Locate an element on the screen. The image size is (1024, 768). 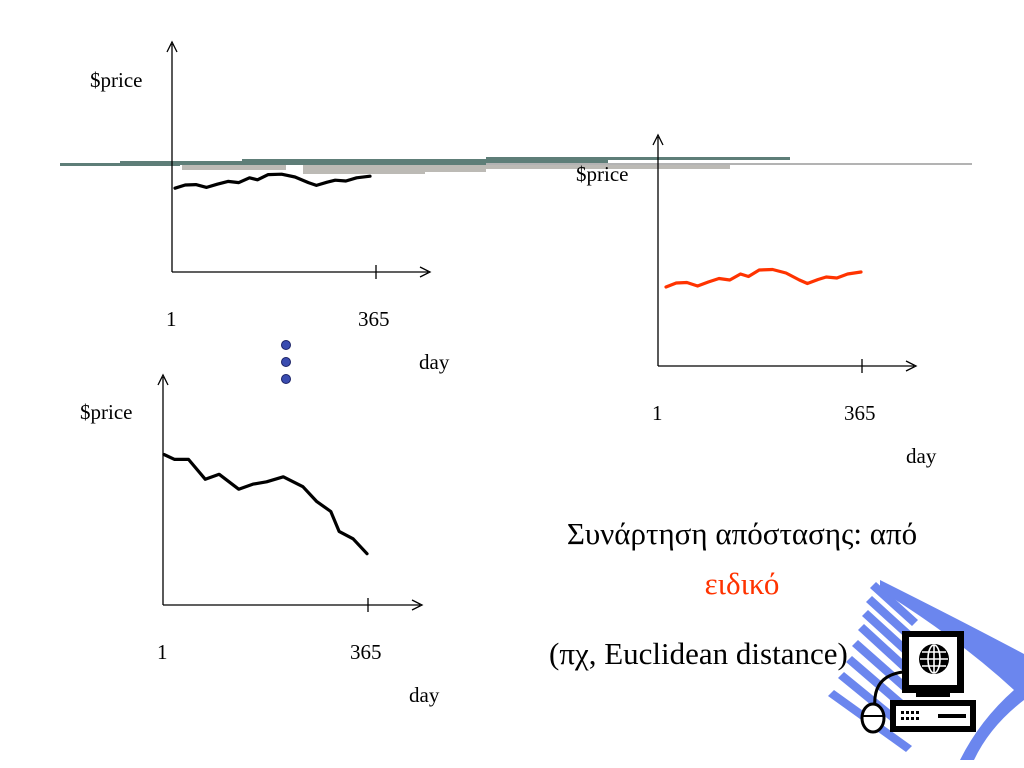
computer-clipart-icon is located at coordinates (926, 670).